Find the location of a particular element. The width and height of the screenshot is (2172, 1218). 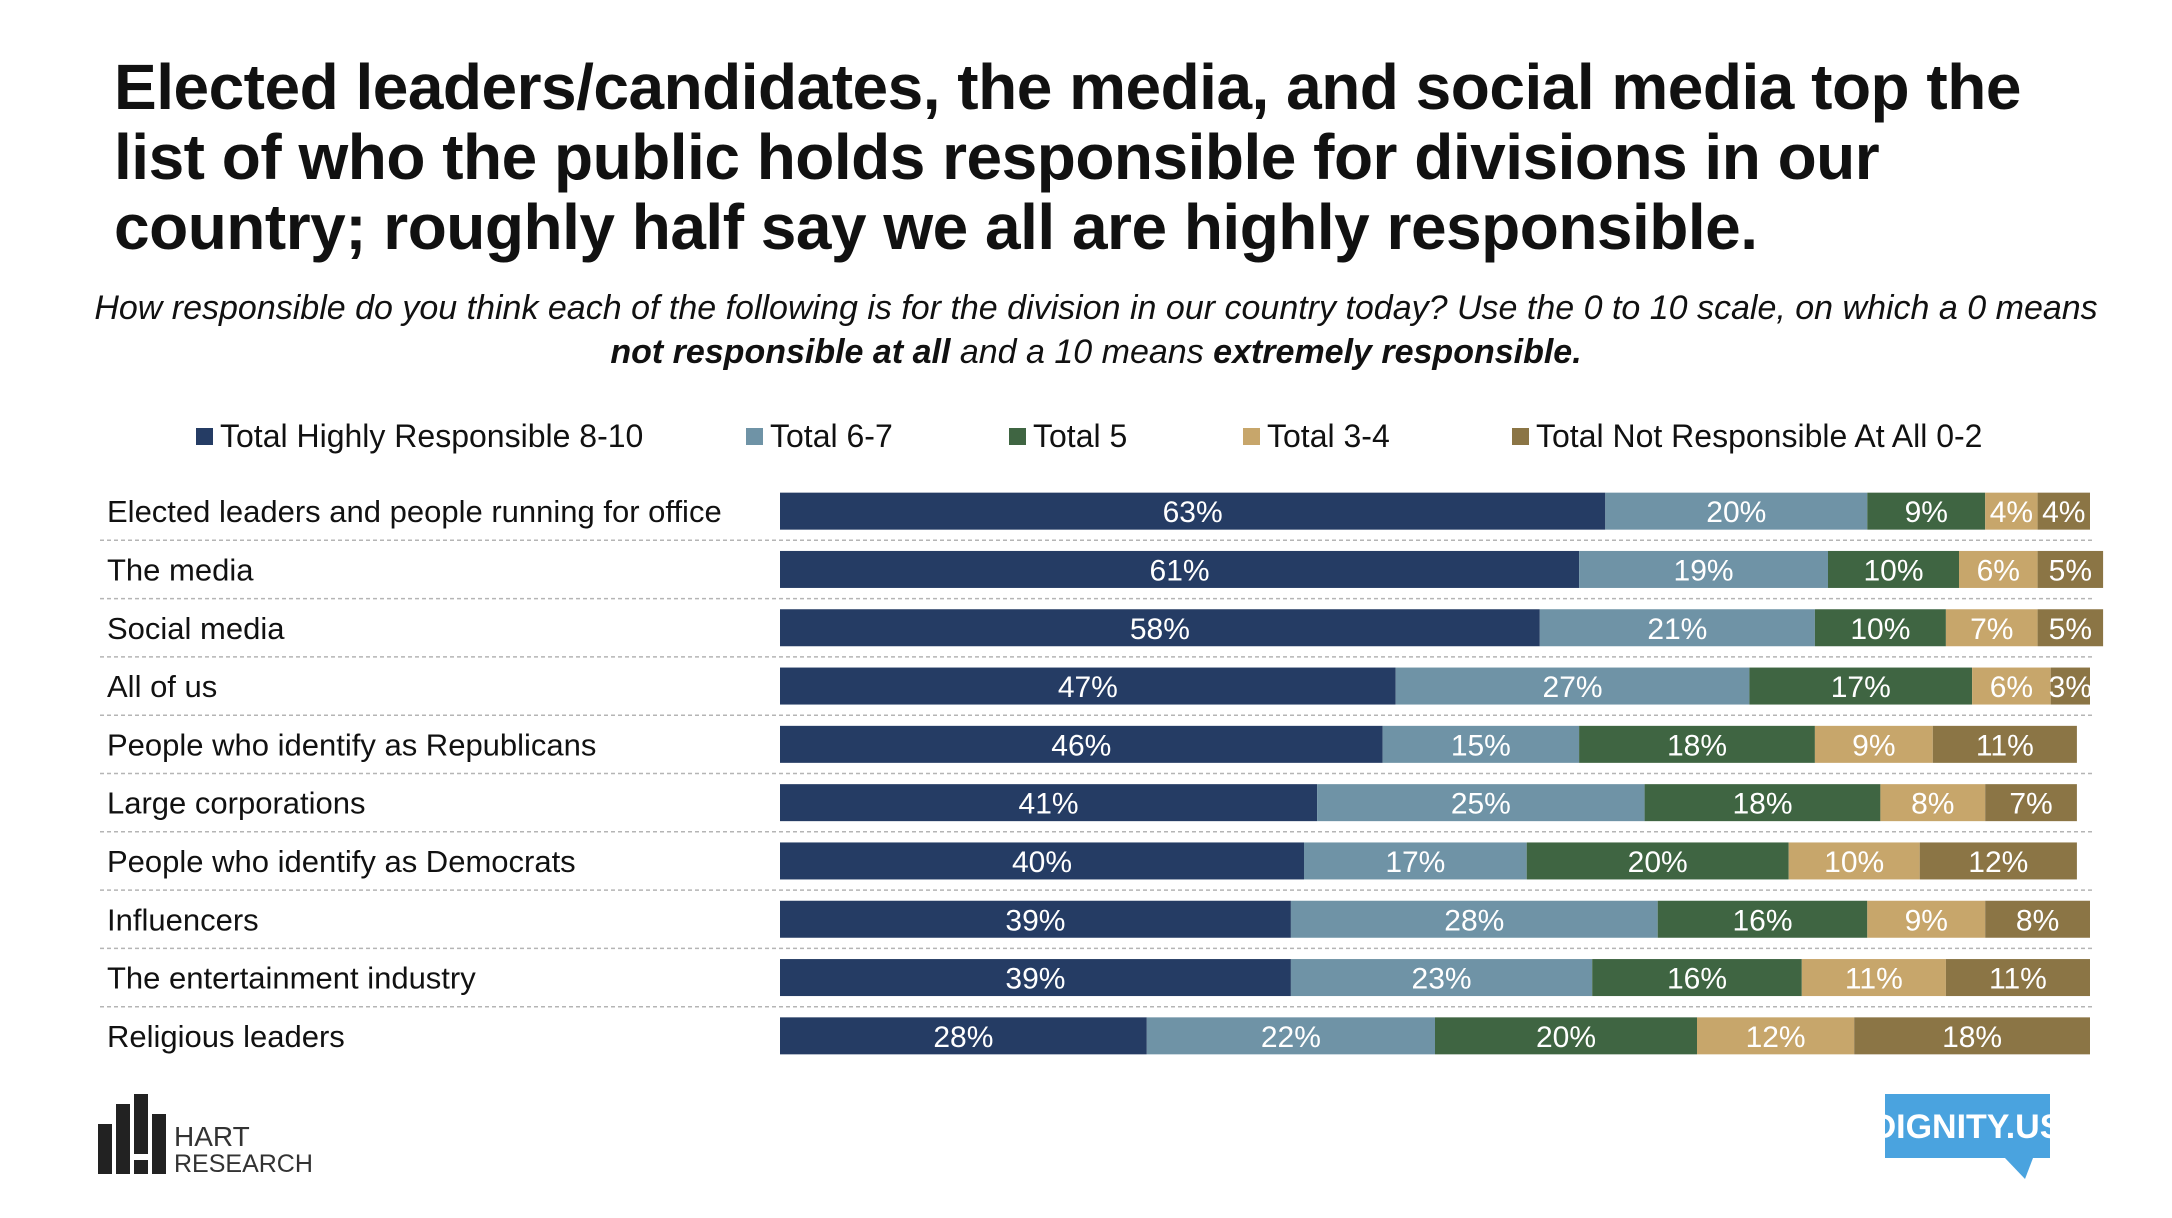

data-label: 23% is located at coordinates (1442, 979).